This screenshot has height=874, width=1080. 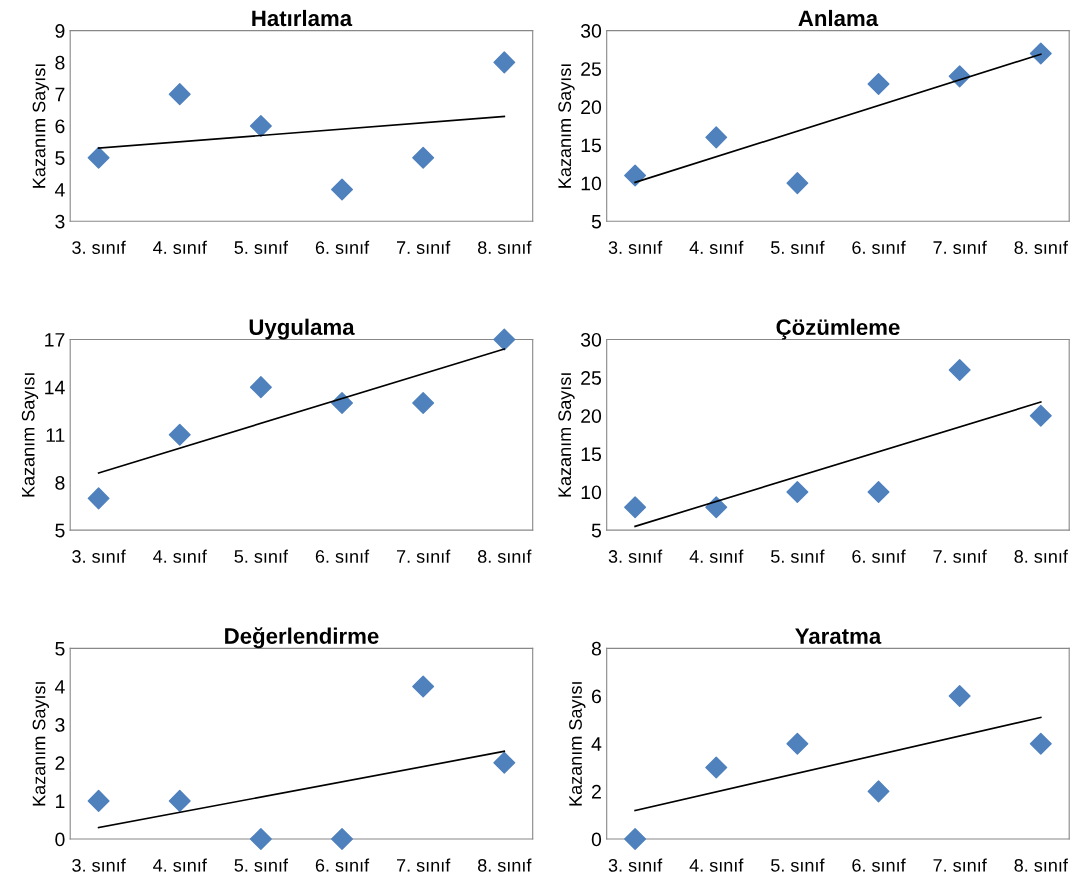 What do you see at coordinates (838, 18) in the screenshot?
I see `chart-title: Anlama` at bounding box center [838, 18].